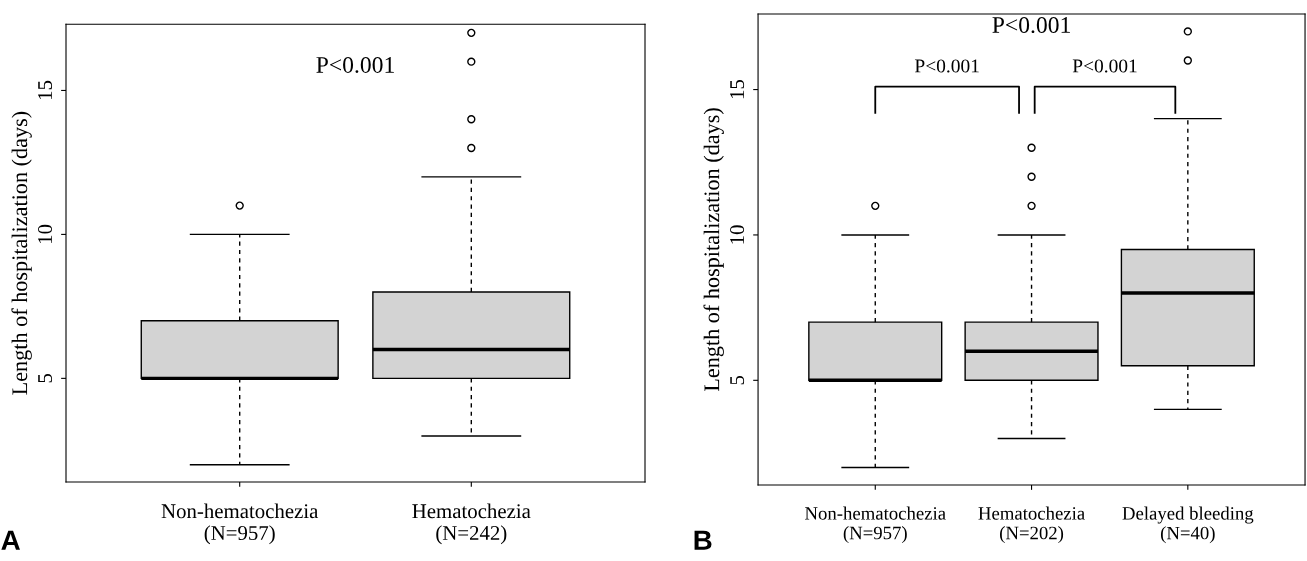 The image size is (1307, 561). What do you see at coordinates (1188, 525) in the screenshot?
I see `x-tick-label: Delayed bleeding (N=40)` at bounding box center [1188, 525].